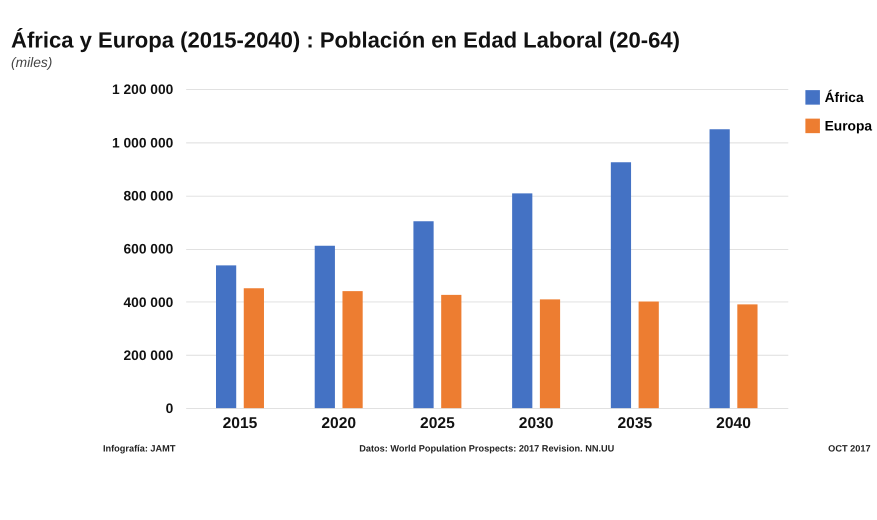  Describe the element at coordinates (345, 40) in the screenshot. I see `chart-title: África y Europa (2015-2040) : Población en Edad Laboral (20-64)` at that location.